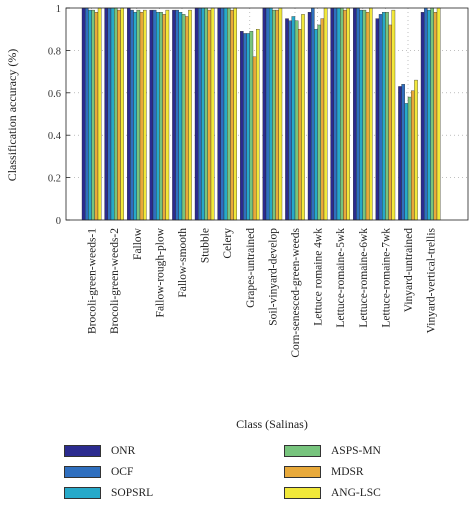 This screenshot has height=506, width=474. What do you see at coordinates (409, 270) in the screenshot?
I see `x-tick-label: Vinyard-untrained` at bounding box center [409, 270].